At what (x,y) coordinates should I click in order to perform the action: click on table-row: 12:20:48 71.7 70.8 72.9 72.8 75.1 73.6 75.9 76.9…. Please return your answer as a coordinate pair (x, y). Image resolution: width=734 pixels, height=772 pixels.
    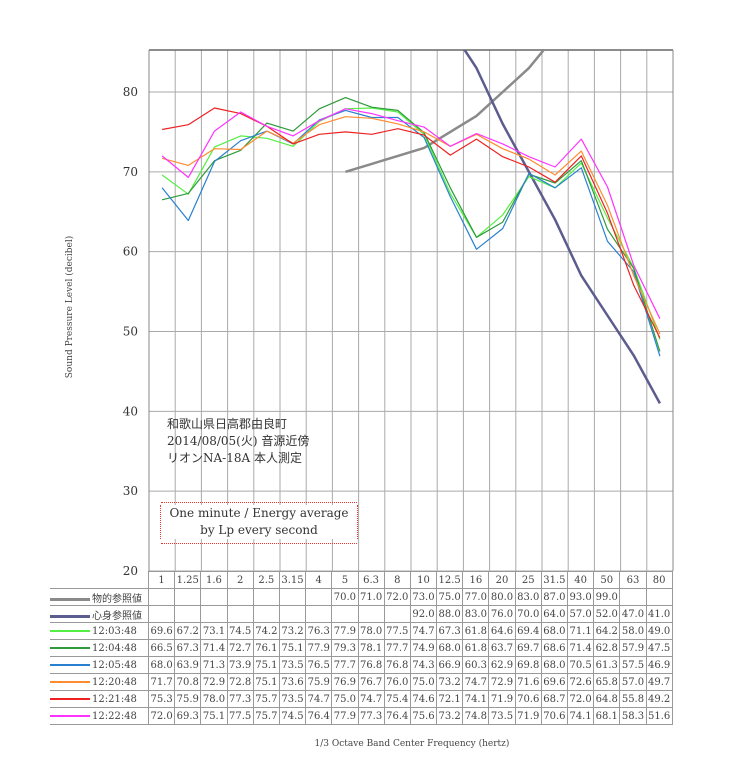
    Looking at the image, I should click on (361, 682).